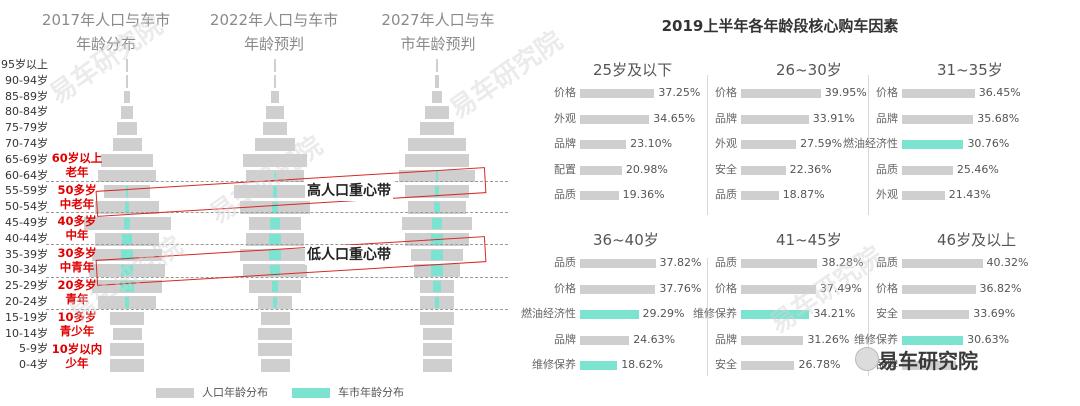 Image resolution: width=1080 pixels, height=406 pixels. Describe the element at coordinates (663, 313) in the screenshot. I see `factor-value: 29.29%` at that location.